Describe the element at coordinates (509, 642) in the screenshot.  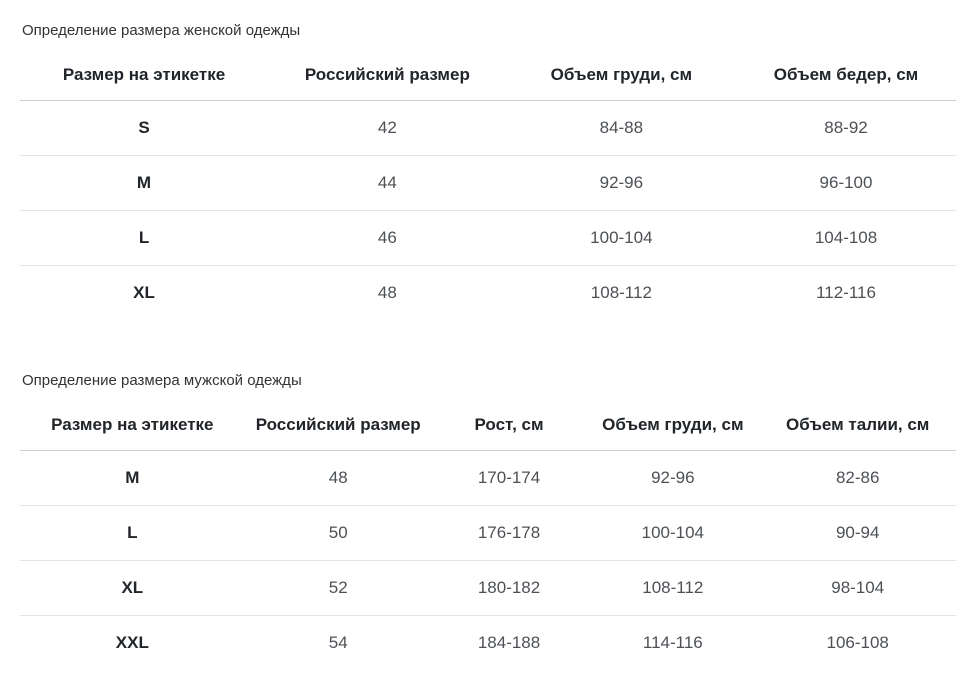
I see `value-cell: 184-188` at that location.